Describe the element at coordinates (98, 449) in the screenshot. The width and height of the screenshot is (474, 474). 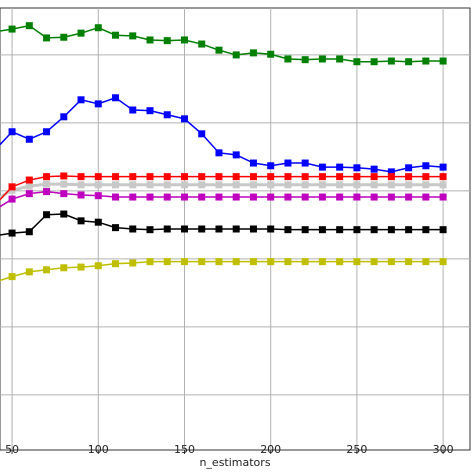
I see `x-tick-label: 100` at that location.